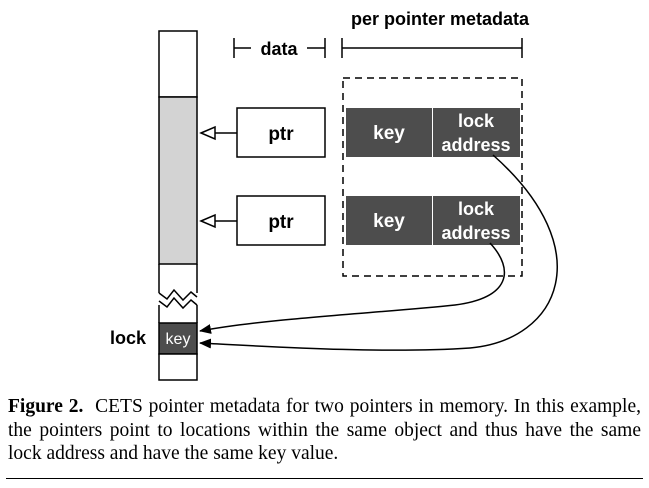 This screenshot has width=649, height=488. I want to click on break-mark-upper, so click(178, 295).